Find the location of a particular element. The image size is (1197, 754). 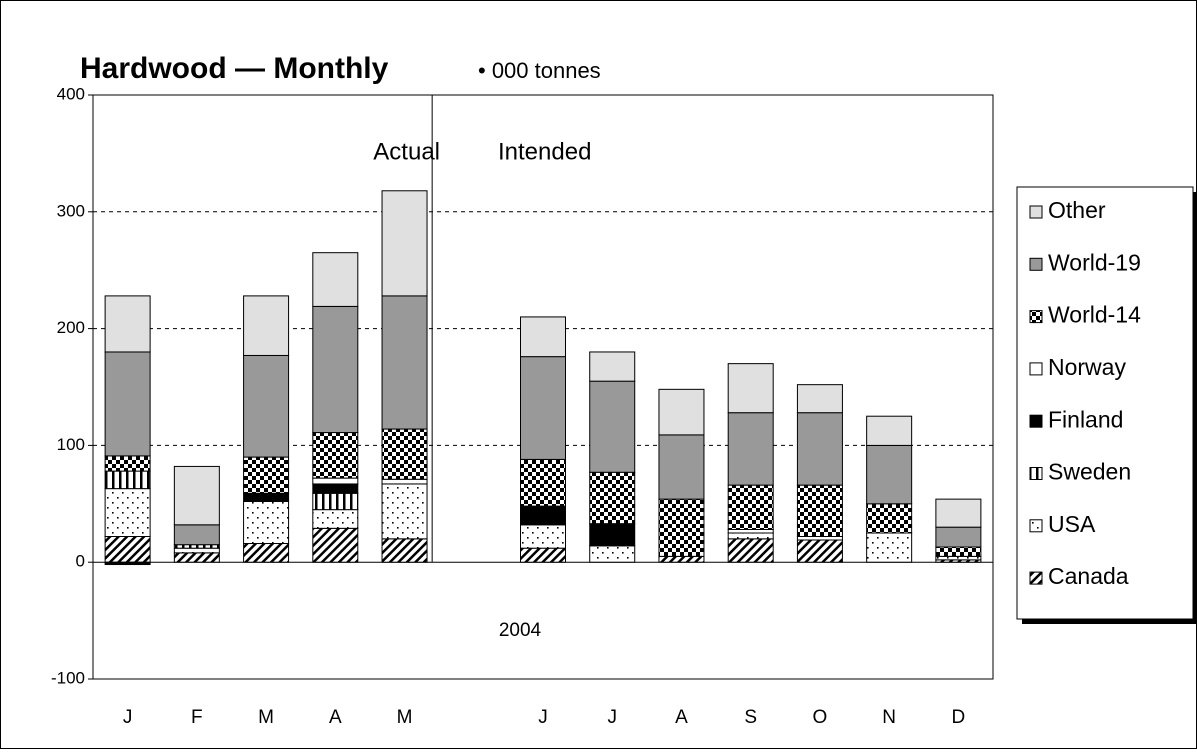

legend-label: Canada is located at coordinates (1088, 576).